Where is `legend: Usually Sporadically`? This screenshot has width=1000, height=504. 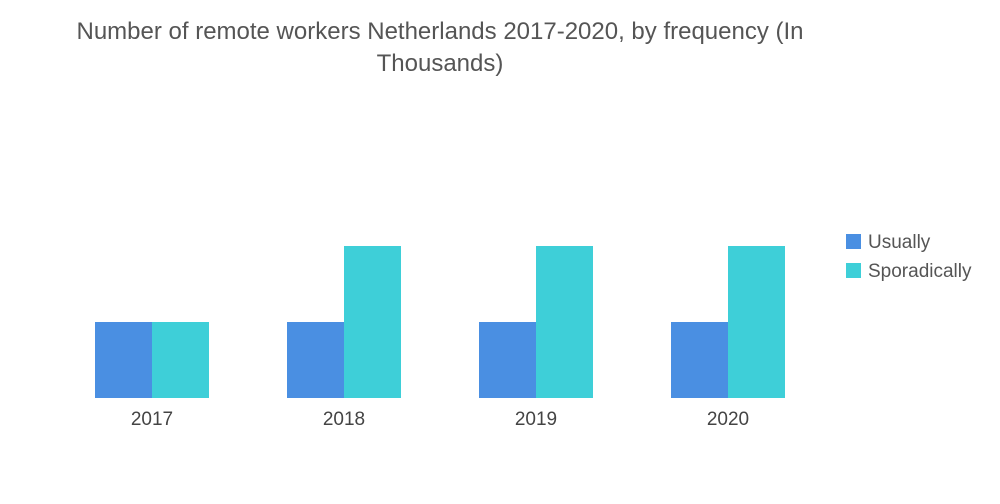
legend: Usually Sporadically is located at coordinates (909, 257).